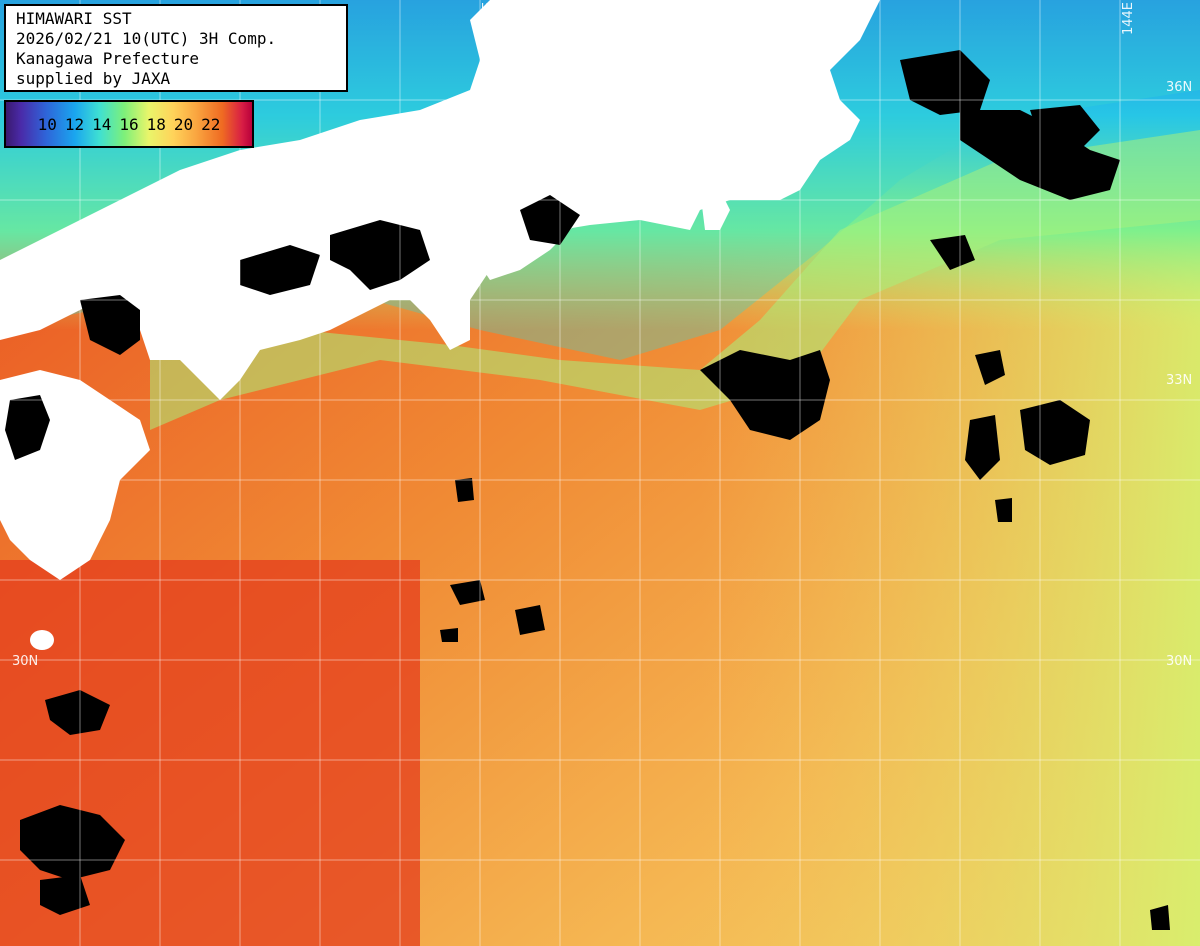  Describe the element at coordinates (211, 124) in the screenshot. I see `legend-tick: 22` at that location.